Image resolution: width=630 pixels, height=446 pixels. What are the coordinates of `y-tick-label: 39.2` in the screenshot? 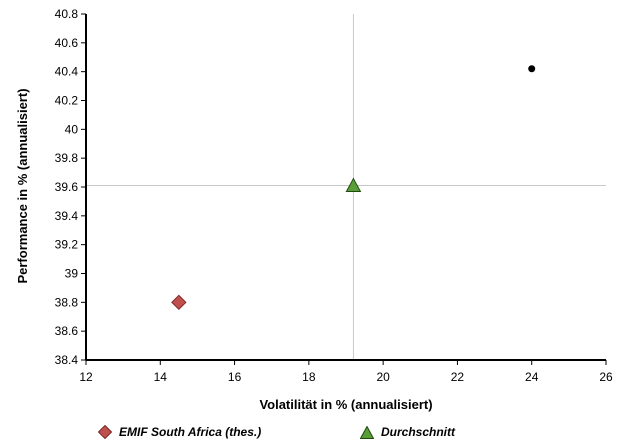 It's located at (67, 245).